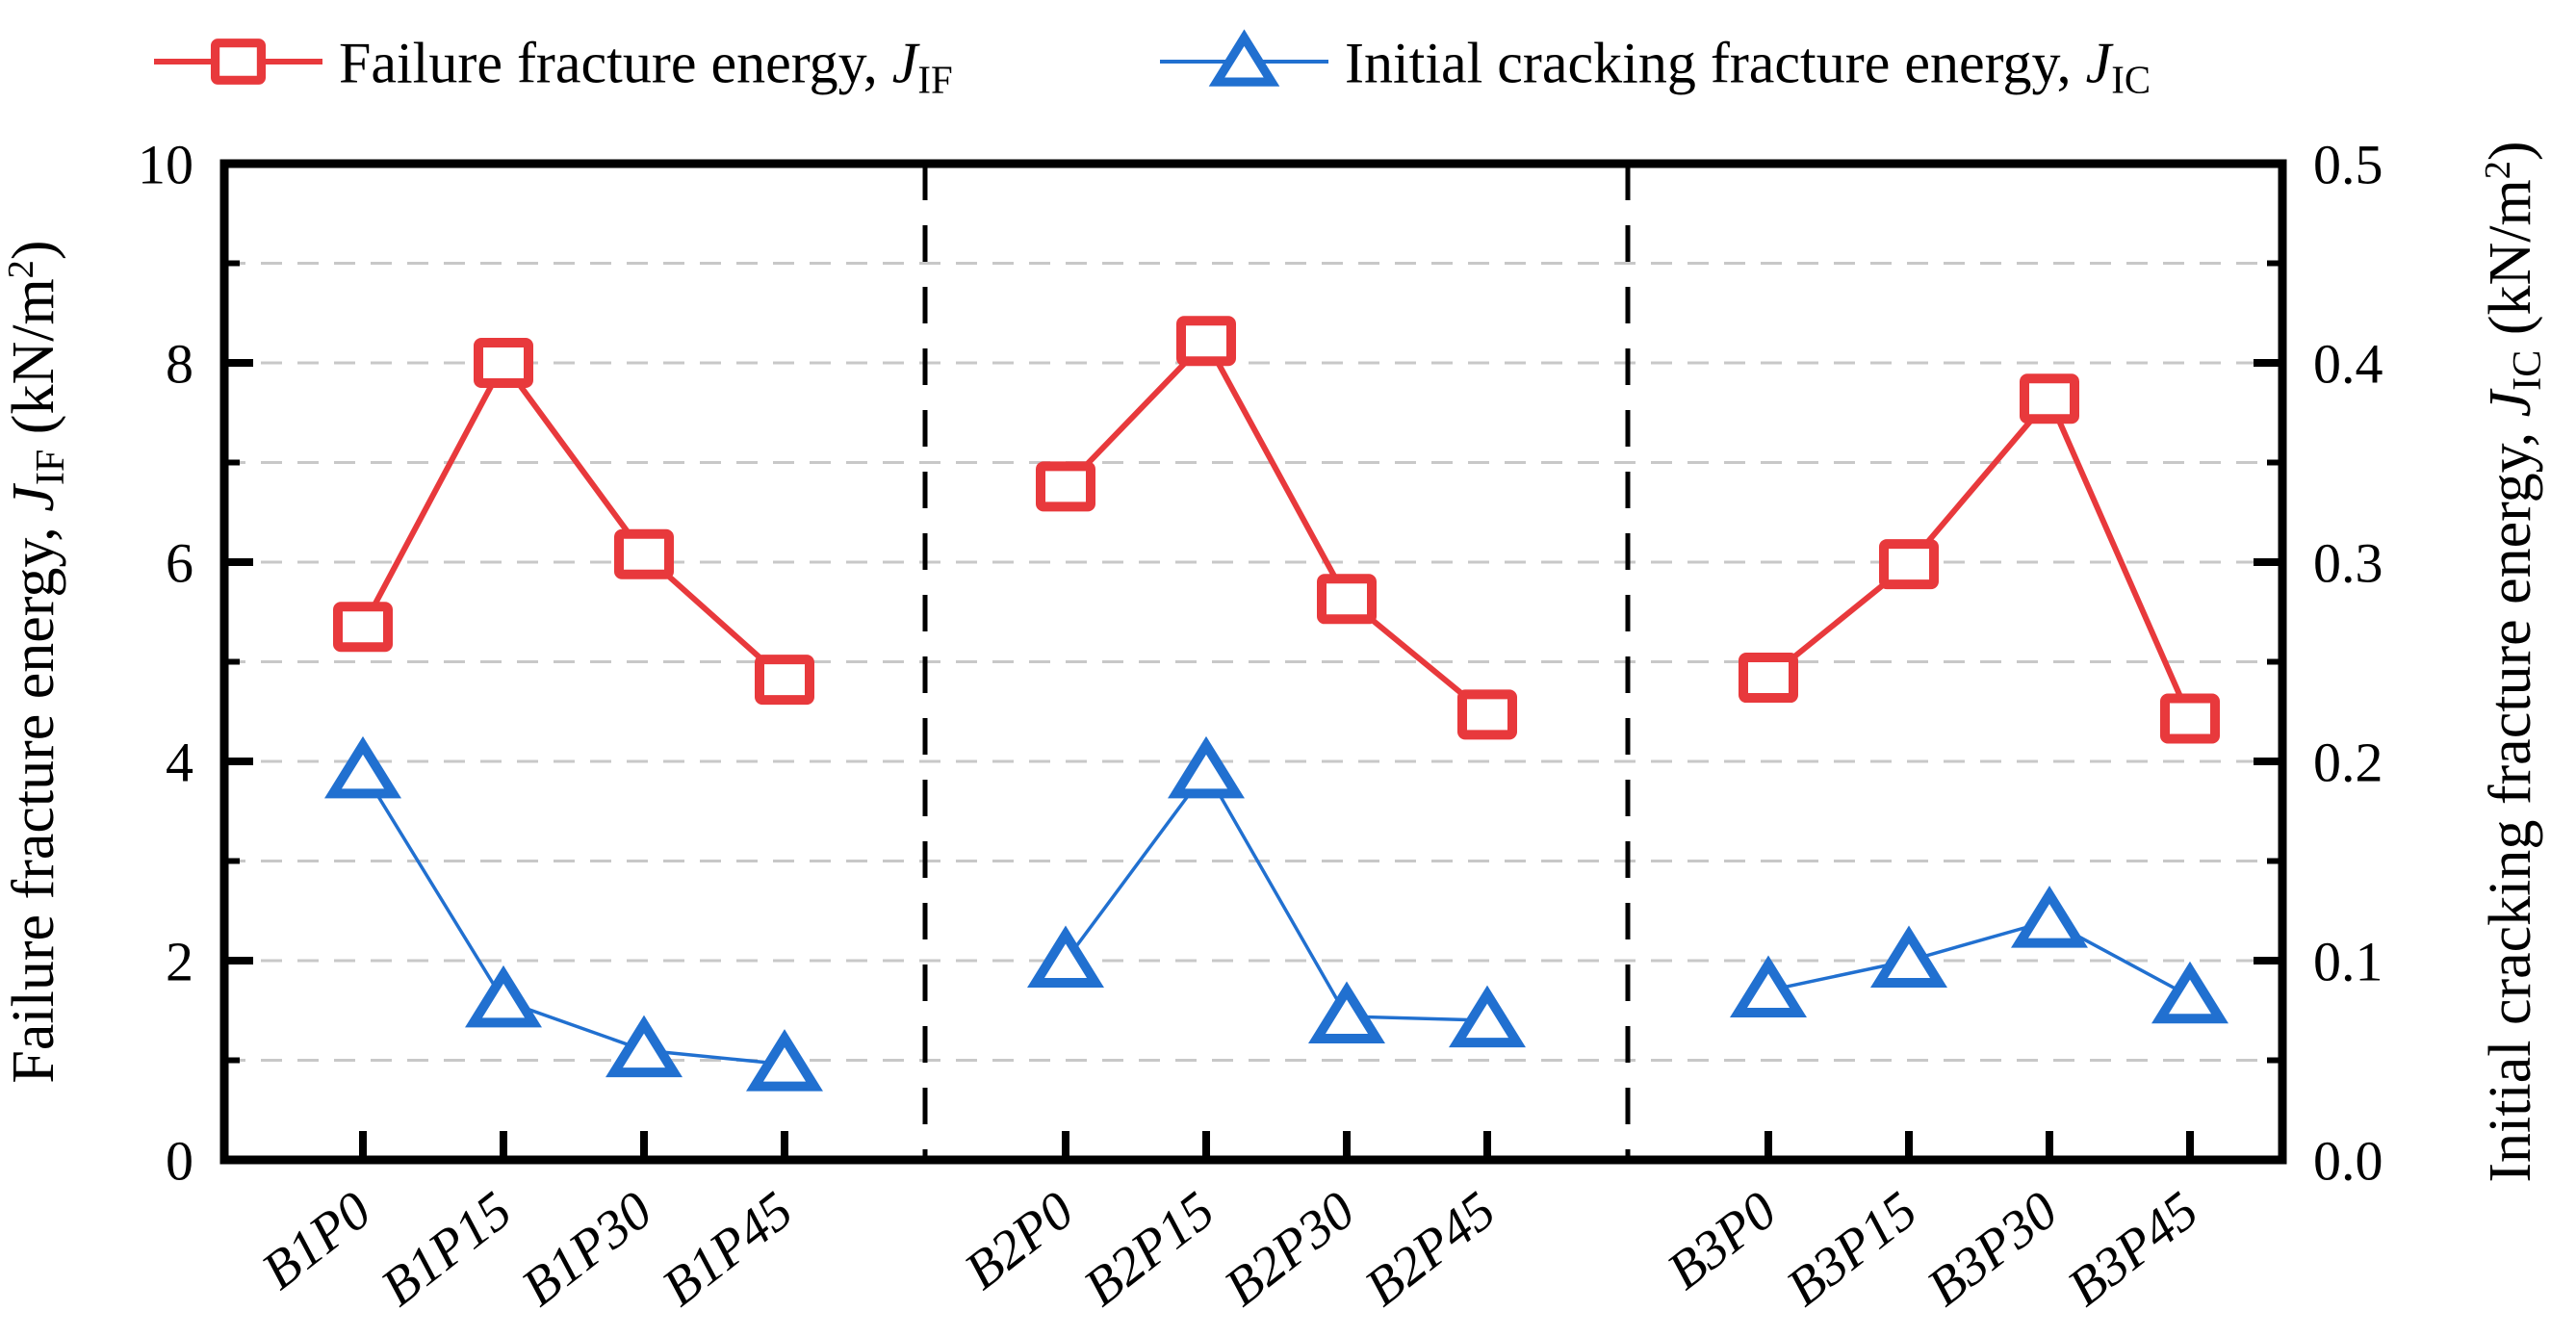 This screenshot has height=1337, width=2576. I want to click on x-tick-label: B1P0, so click(316, 1240).